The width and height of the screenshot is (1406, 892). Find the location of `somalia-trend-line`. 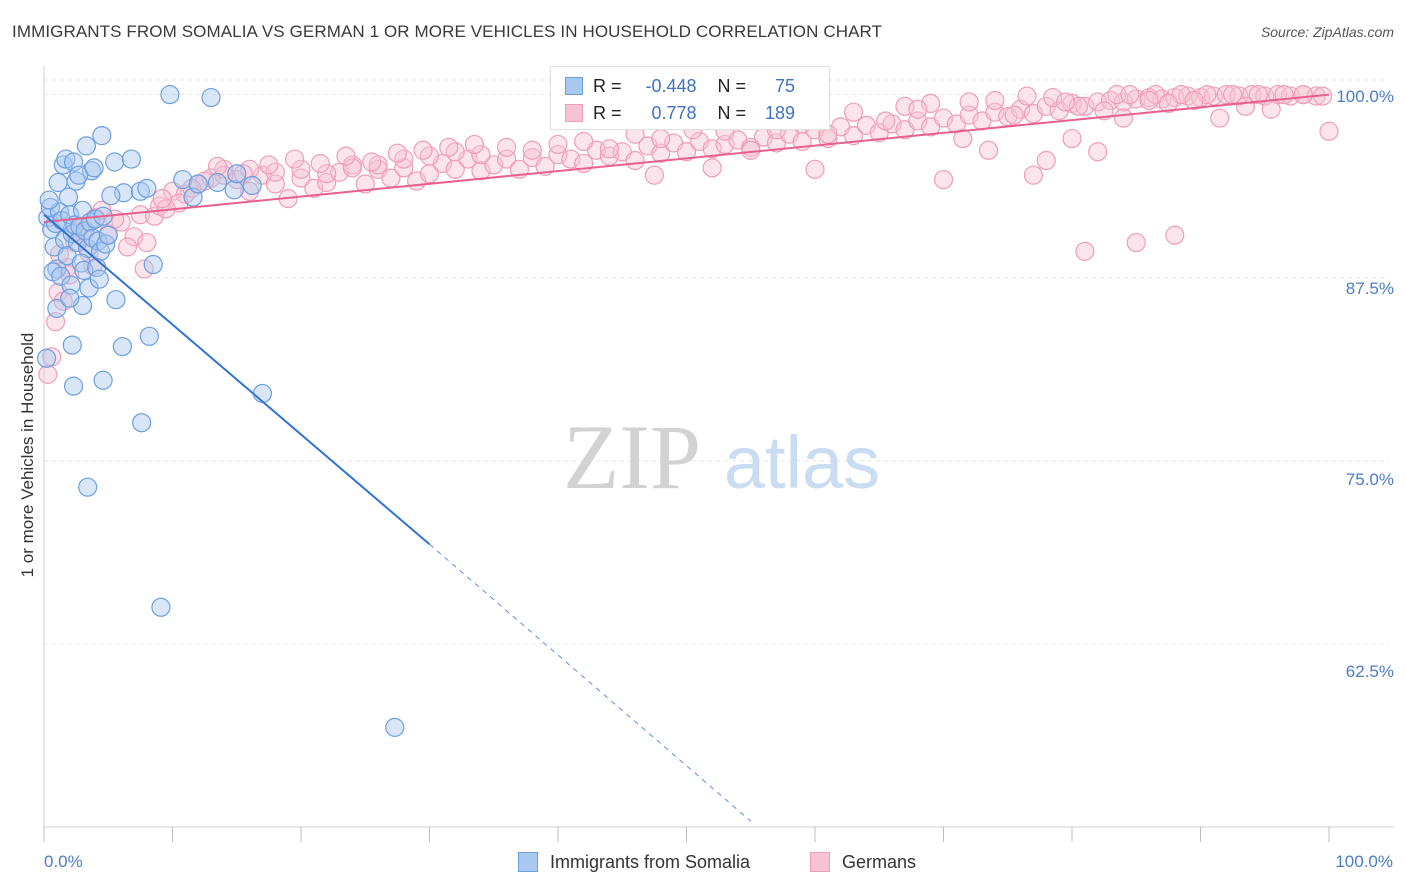

somalia-trend-line is located at coordinates (237, 379).